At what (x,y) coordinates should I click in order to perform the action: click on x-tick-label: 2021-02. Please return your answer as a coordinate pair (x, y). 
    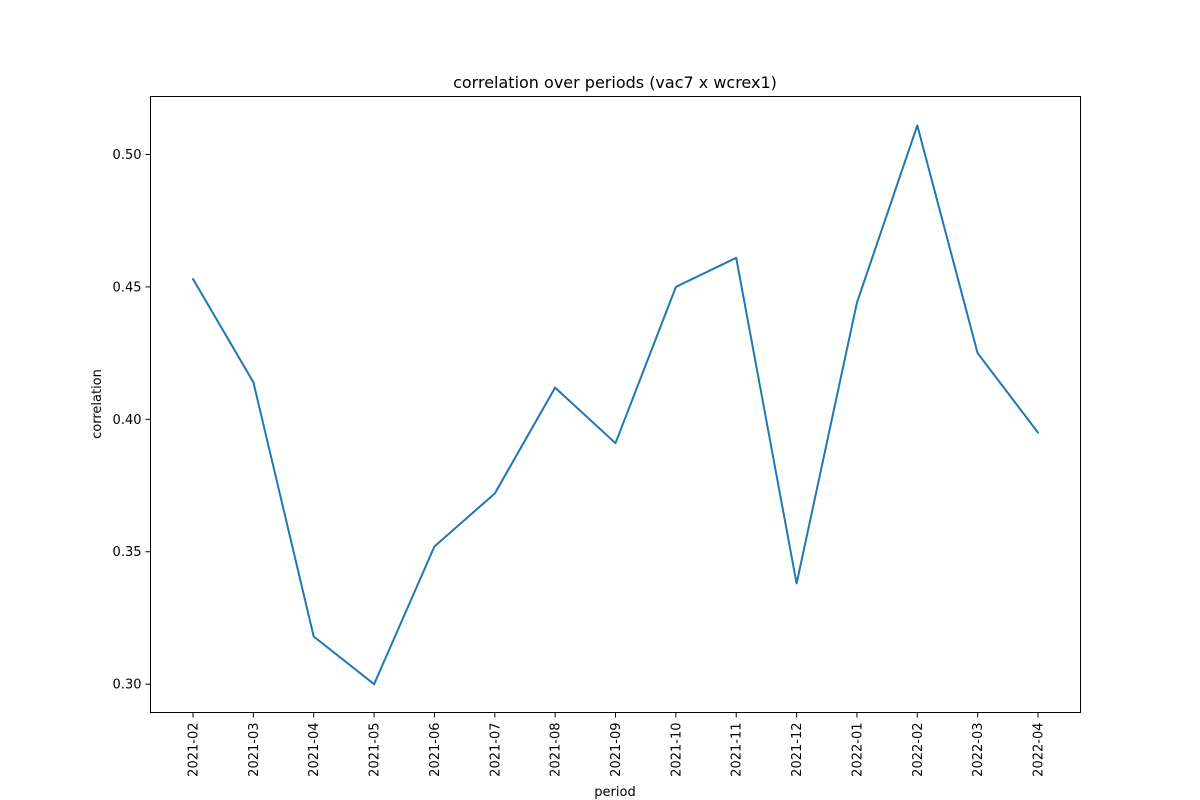
    Looking at the image, I should click on (194, 750).